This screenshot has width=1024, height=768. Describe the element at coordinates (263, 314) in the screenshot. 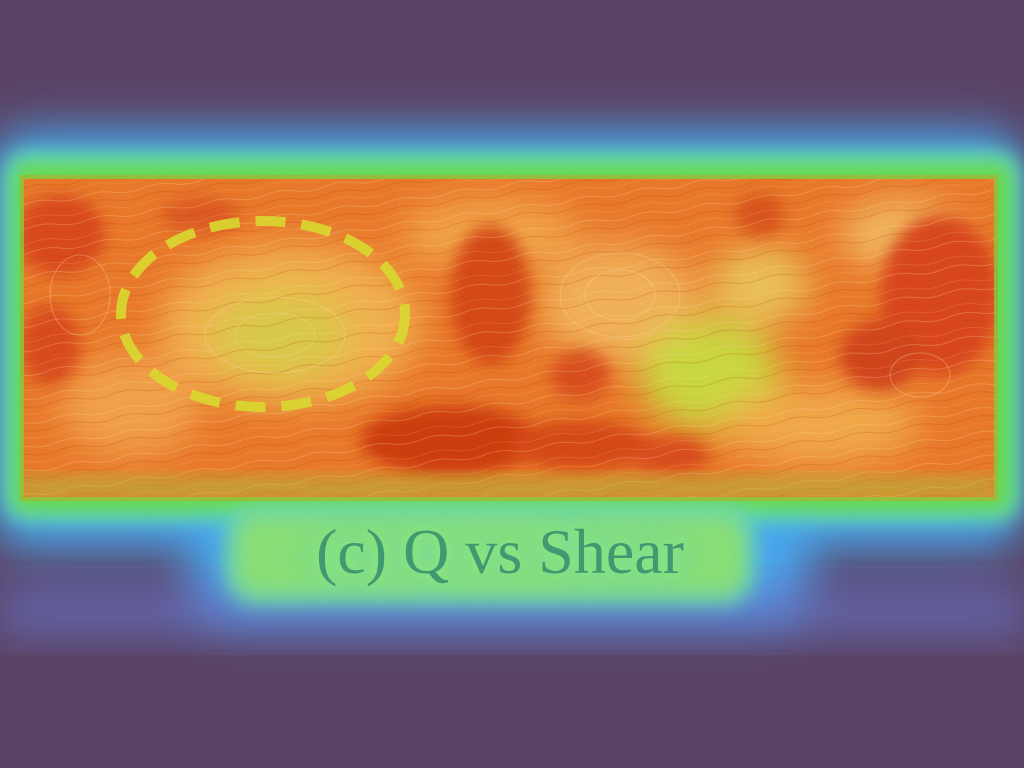

I see `highlight-ellipse` at that location.